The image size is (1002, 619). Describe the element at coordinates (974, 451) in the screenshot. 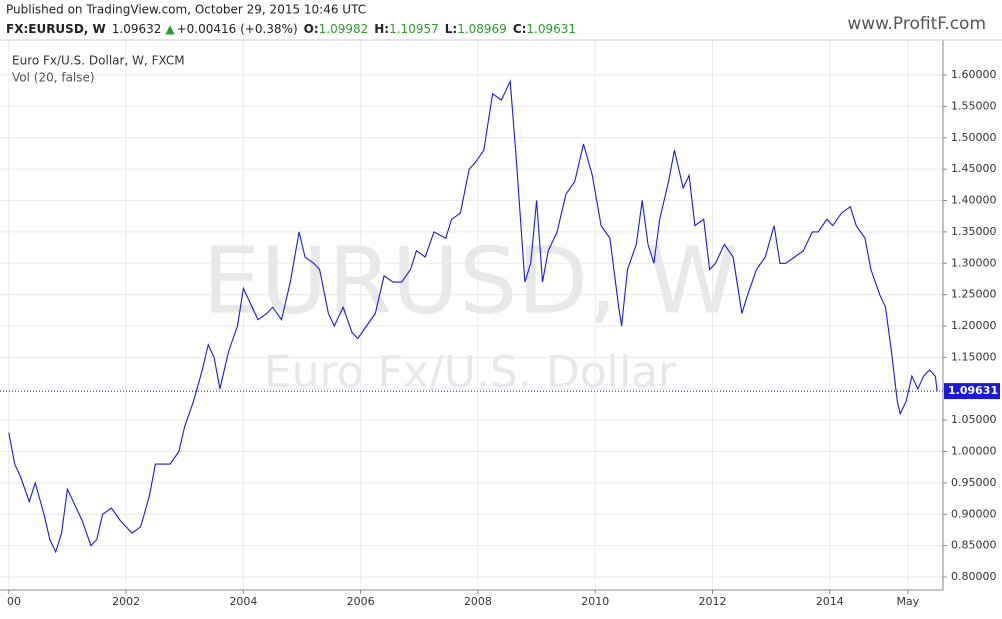

I see `y-tick-label: 1.00000` at that location.